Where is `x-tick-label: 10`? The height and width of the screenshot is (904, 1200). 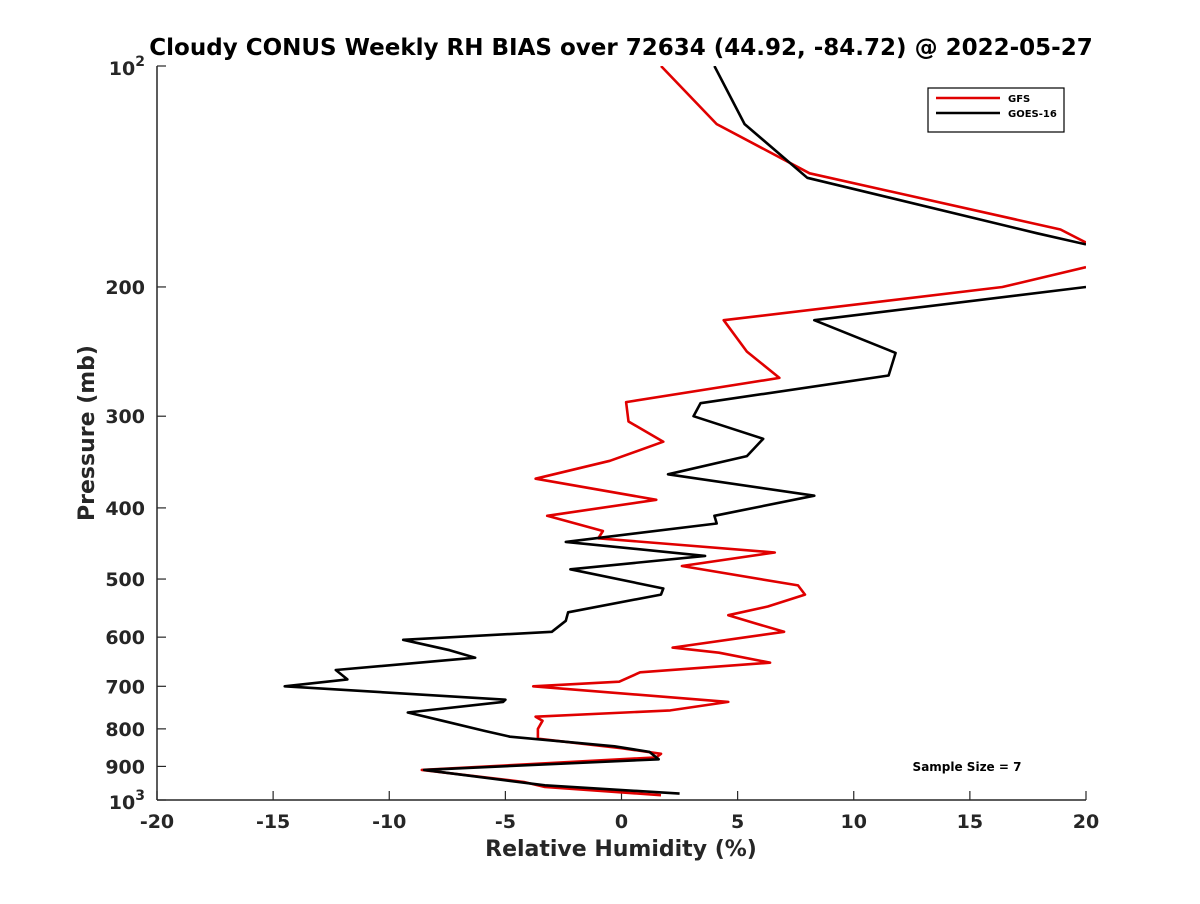 x-tick-label: 10 is located at coordinates (854, 822).